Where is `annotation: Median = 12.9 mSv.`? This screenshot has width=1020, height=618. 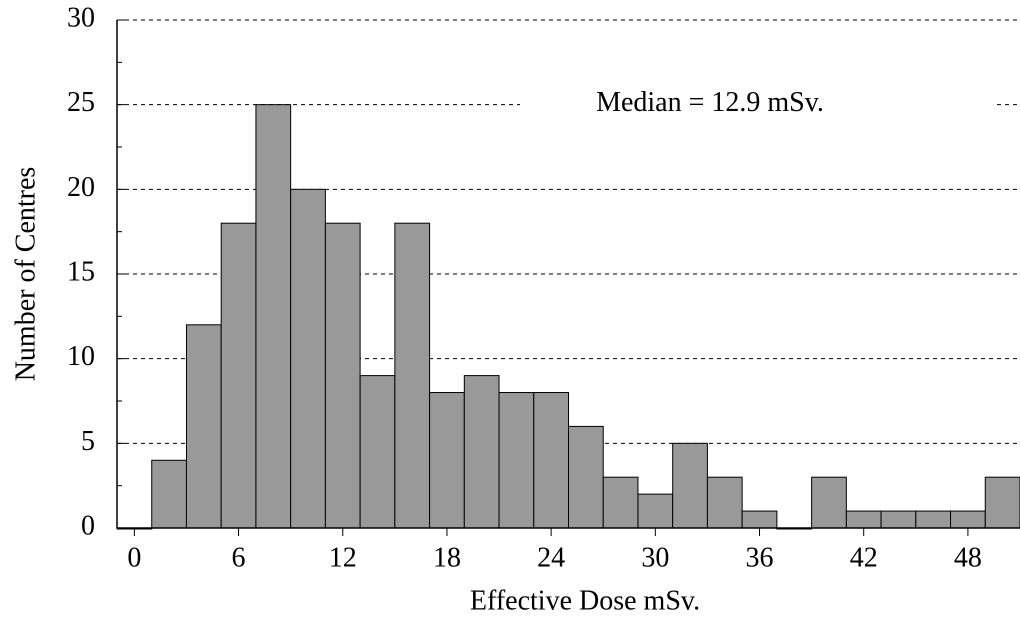
annotation: Median = 12.9 mSv. is located at coordinates (710, 102).